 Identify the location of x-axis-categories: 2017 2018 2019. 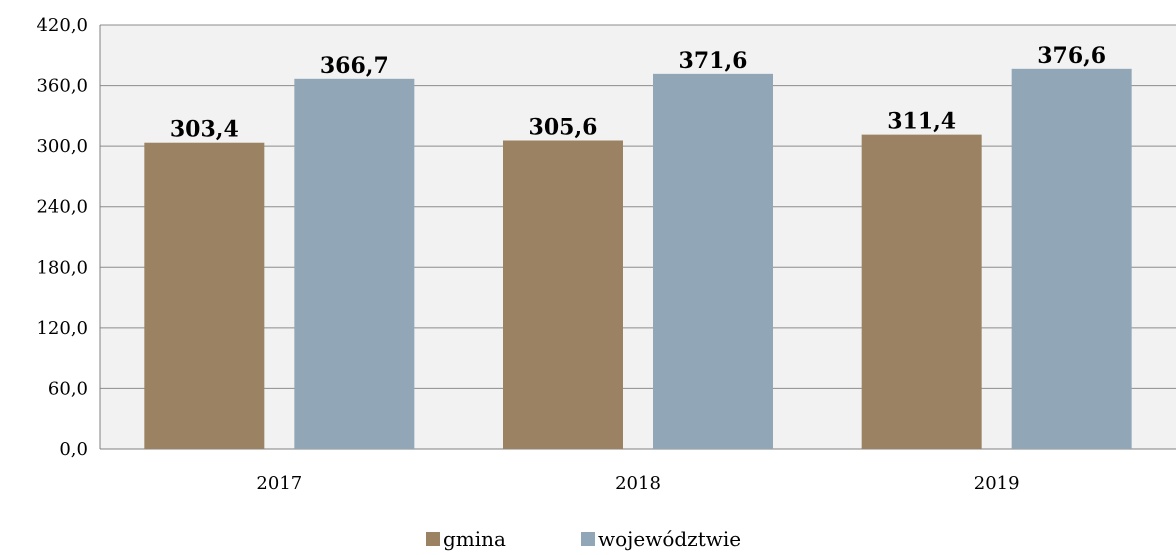
(637, 483).